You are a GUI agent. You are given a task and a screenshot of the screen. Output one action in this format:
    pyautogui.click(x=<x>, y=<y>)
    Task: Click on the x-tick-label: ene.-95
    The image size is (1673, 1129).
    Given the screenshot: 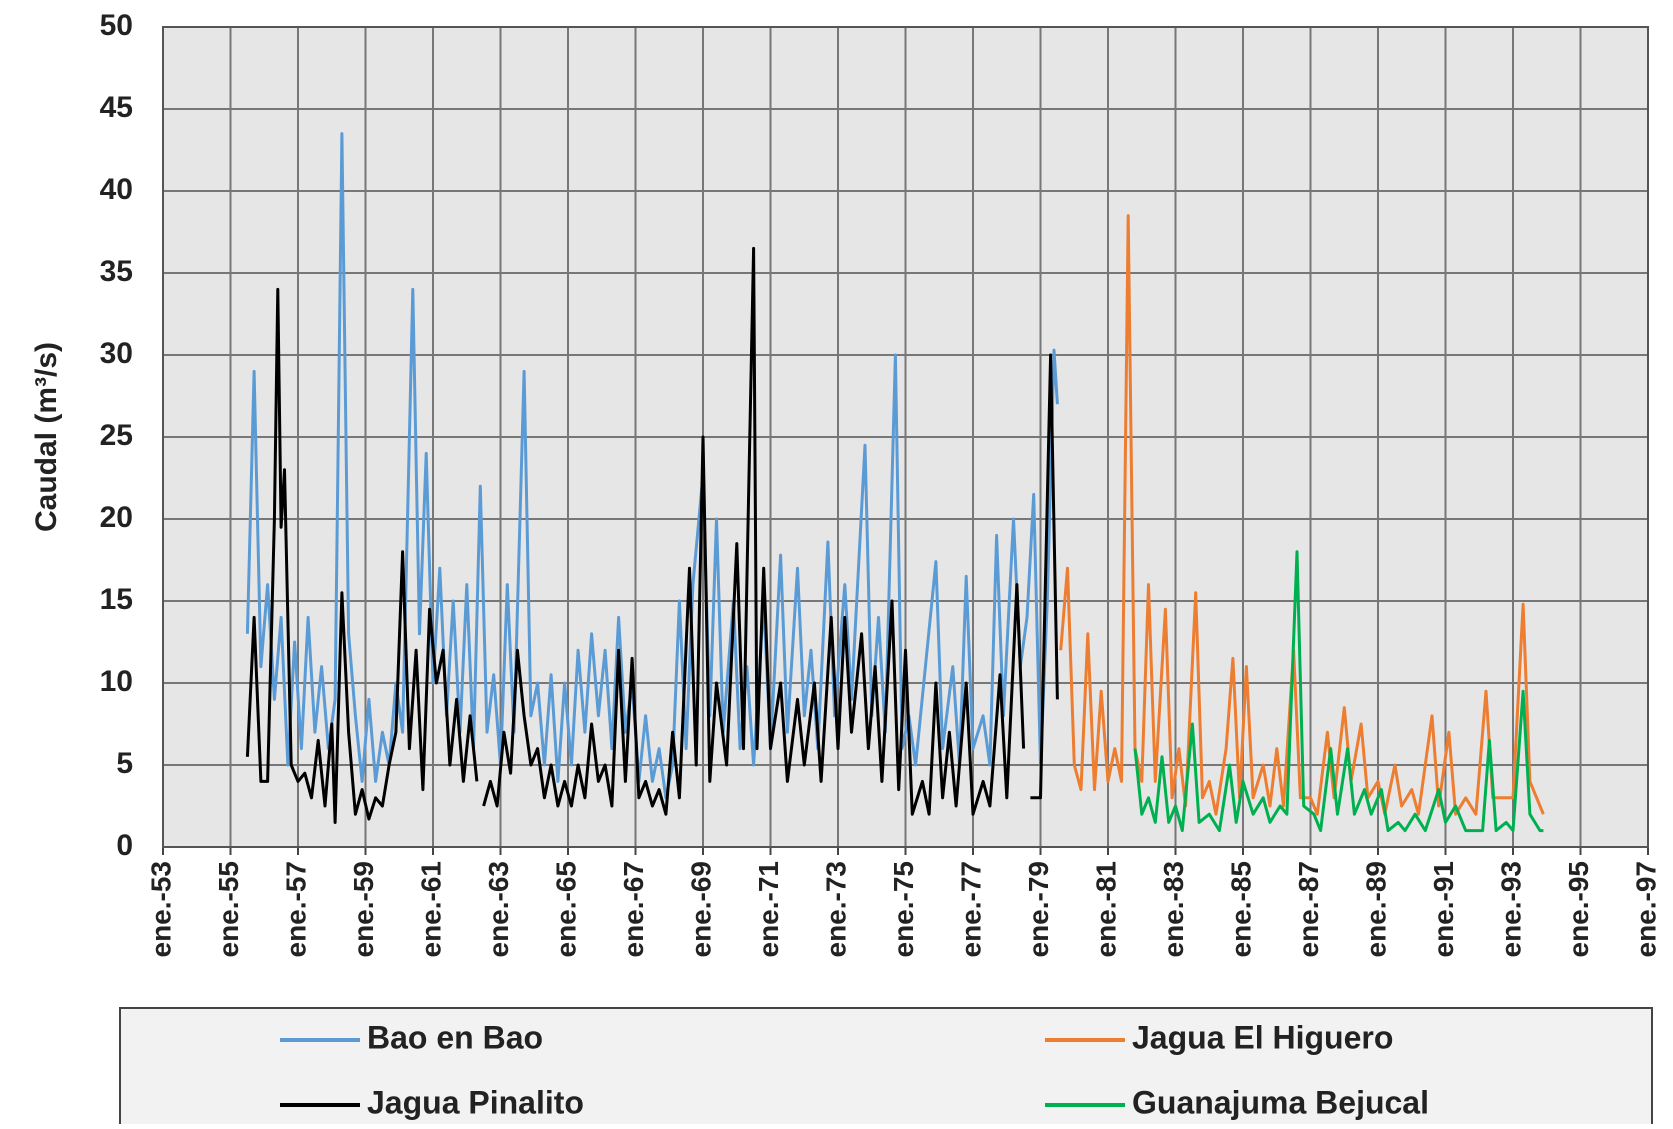 What is the action you would take?
    pyautogui.click(x=1578, y=909)
    